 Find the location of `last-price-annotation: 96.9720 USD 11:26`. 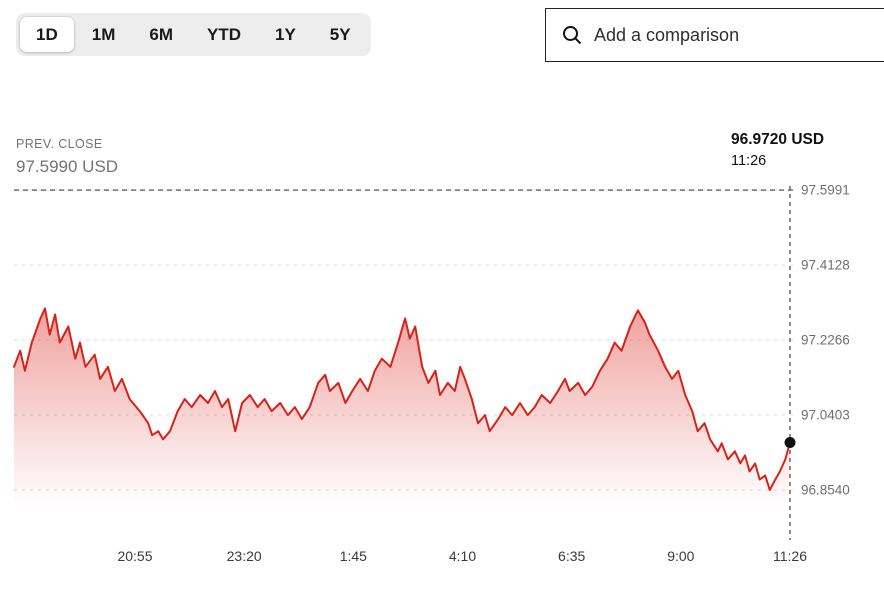

last-price-annotation: 96.9720 USD 11:26 is located at coordinates (777, 150).